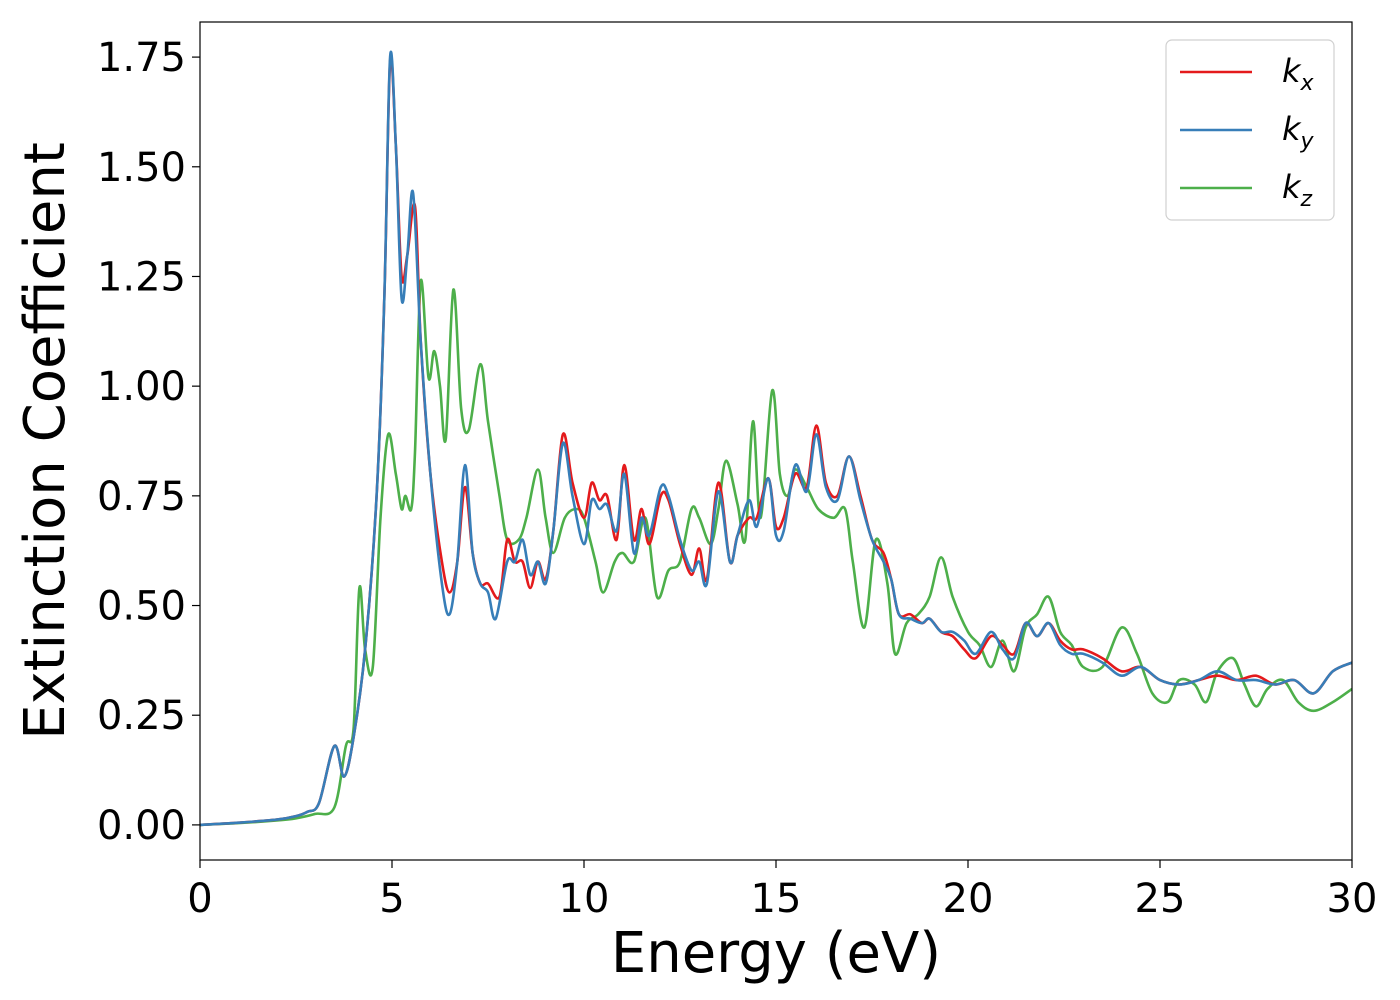 This screenshot has width=1400, height=1000. What do you see at coordinates (141, 168) in the screenshot?
I see `y-tick-label: 1.50` at bounding box center [141, 168].